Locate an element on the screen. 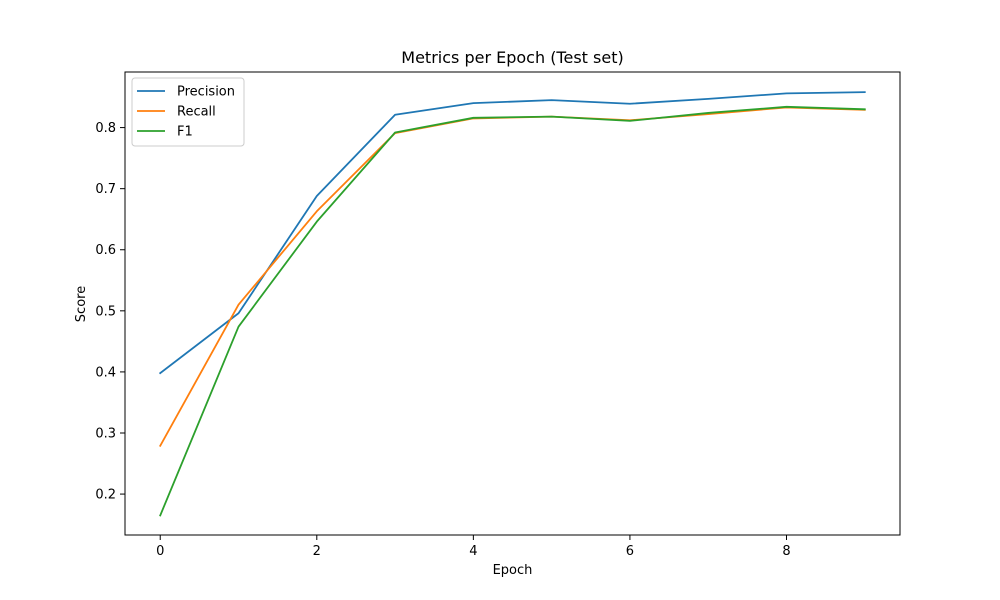 The height and width of the screenshot is (600, 1000). x-axis-ticks: 0 2 4 6 8 is located at coordinates (473, 547).